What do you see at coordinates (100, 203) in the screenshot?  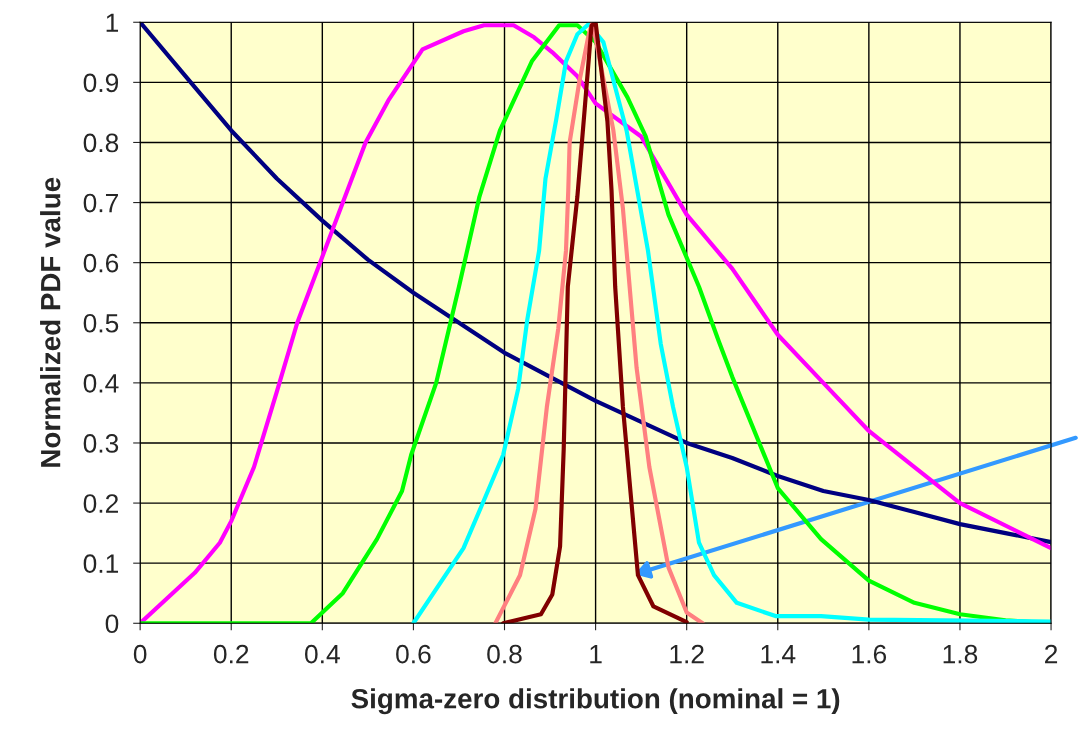 I see `y-tick-label: 0.7` at bounding box center [100, 203].